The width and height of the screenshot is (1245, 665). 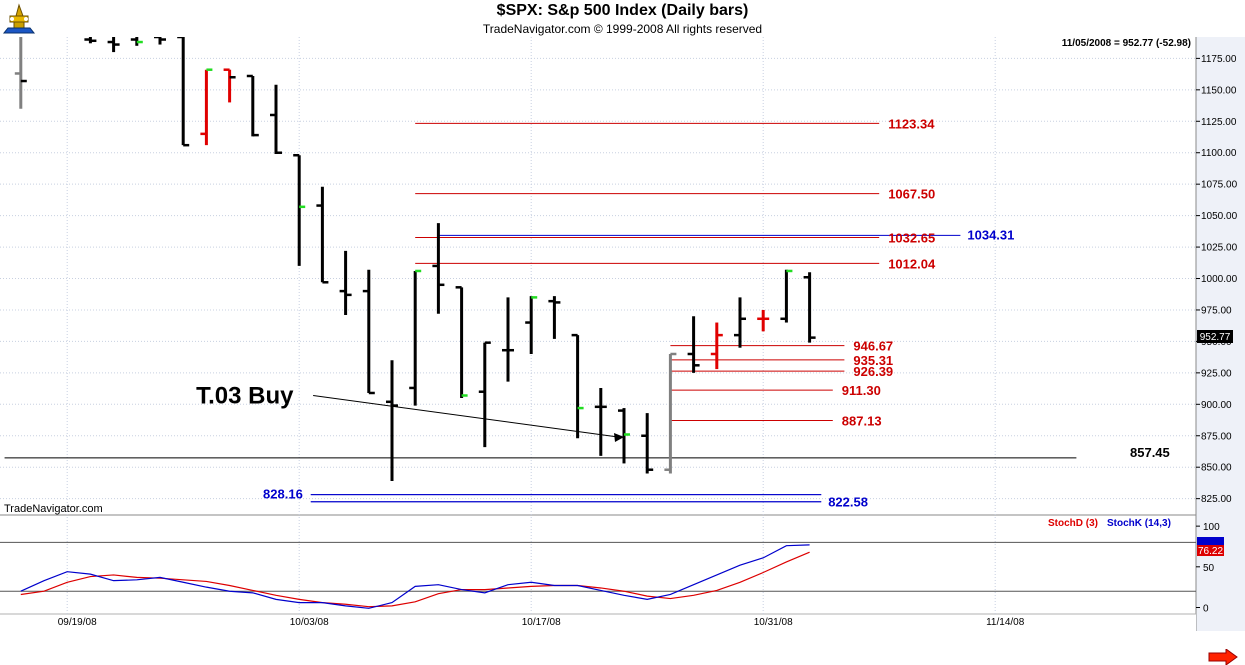 I want to click on level-label: 1032.65, so click(x=911, y=237).